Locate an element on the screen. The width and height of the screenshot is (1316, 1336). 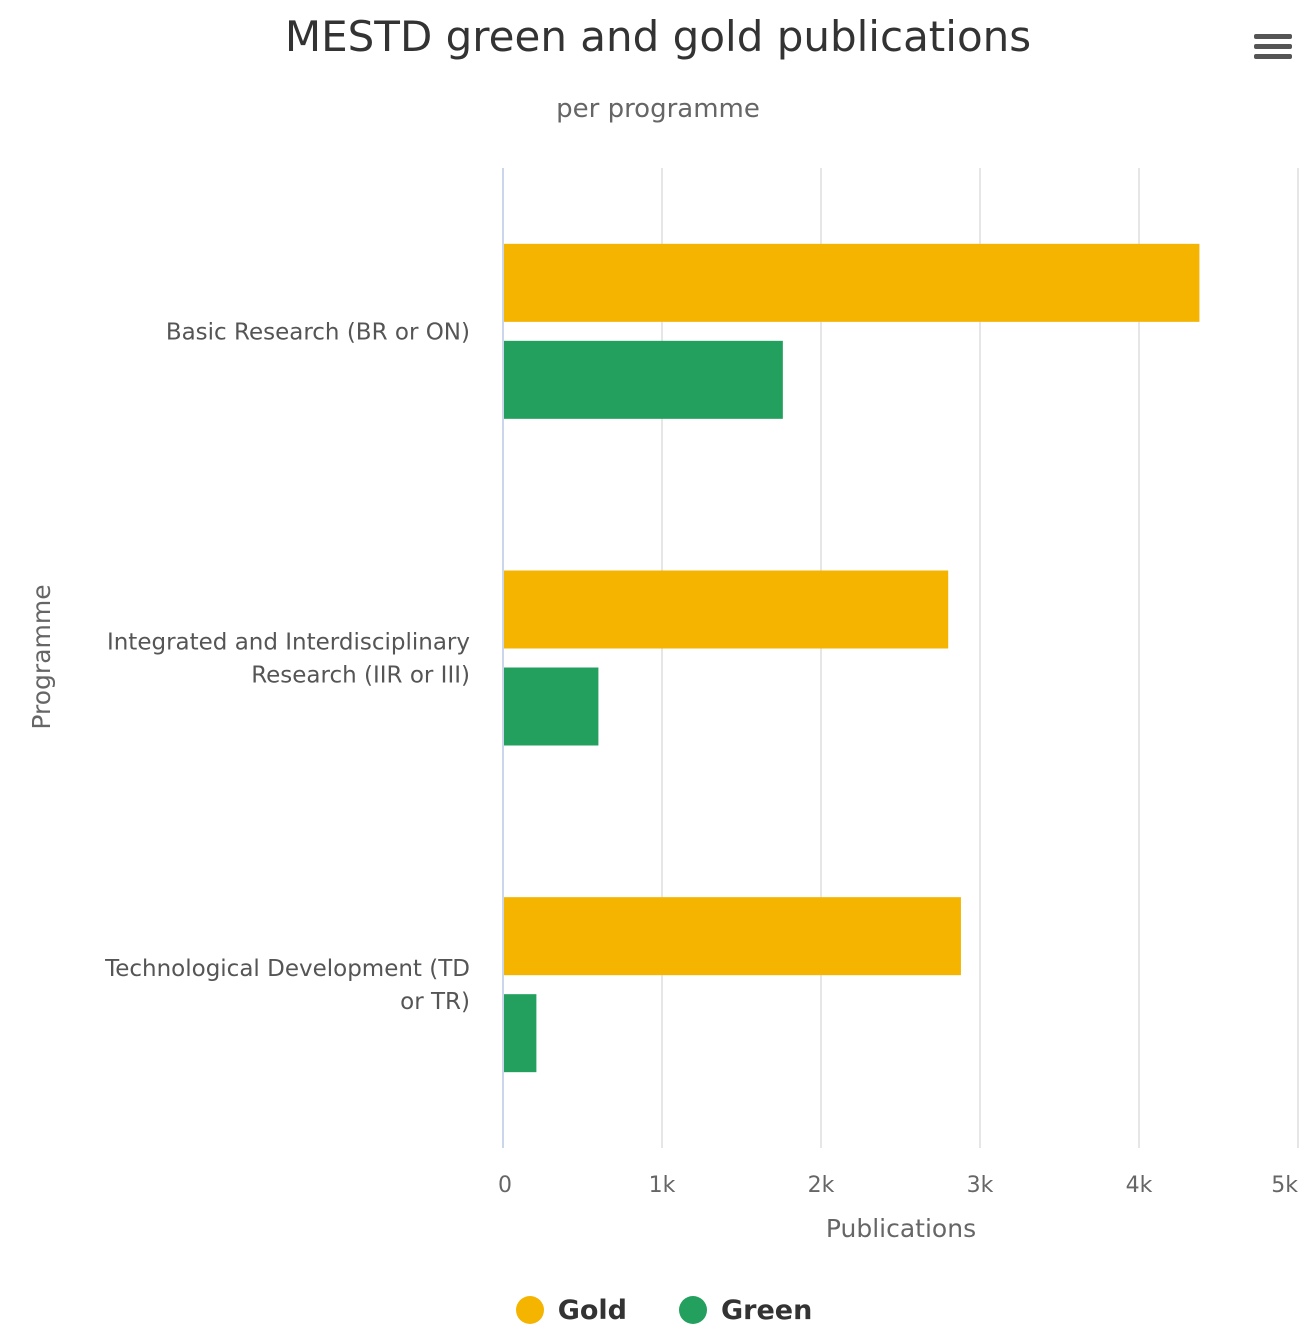
x-axis-title: Publications is located at coordinates (901, 1228).